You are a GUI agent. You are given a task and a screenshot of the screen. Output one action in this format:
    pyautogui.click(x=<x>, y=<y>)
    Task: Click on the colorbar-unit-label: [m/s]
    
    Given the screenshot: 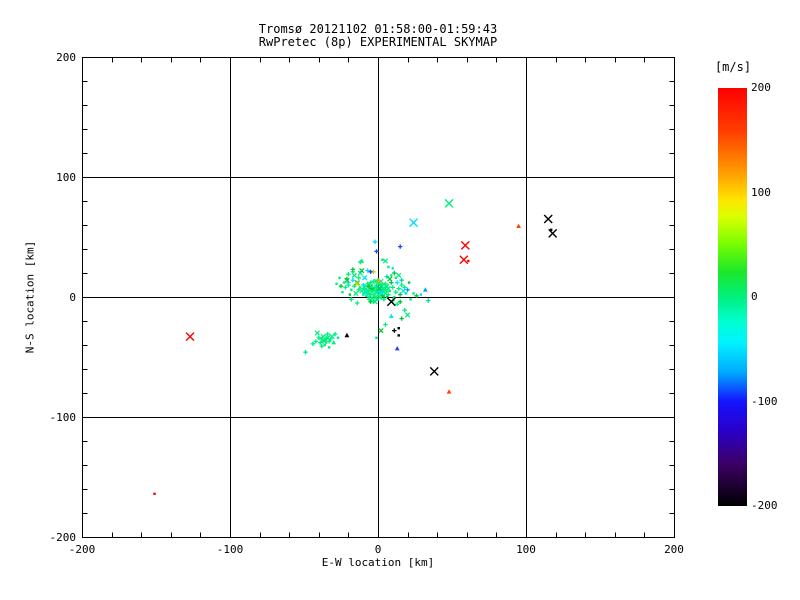 What is the action you would take?
    pyautogui.click(x=733, y=67)
    